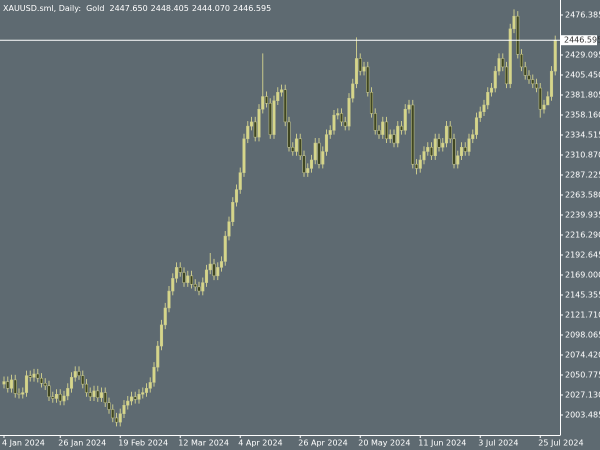 This screenshot has width=600, height=450. I want to click on x-tick-label: 12 Mar 2024, so click(203, 443).